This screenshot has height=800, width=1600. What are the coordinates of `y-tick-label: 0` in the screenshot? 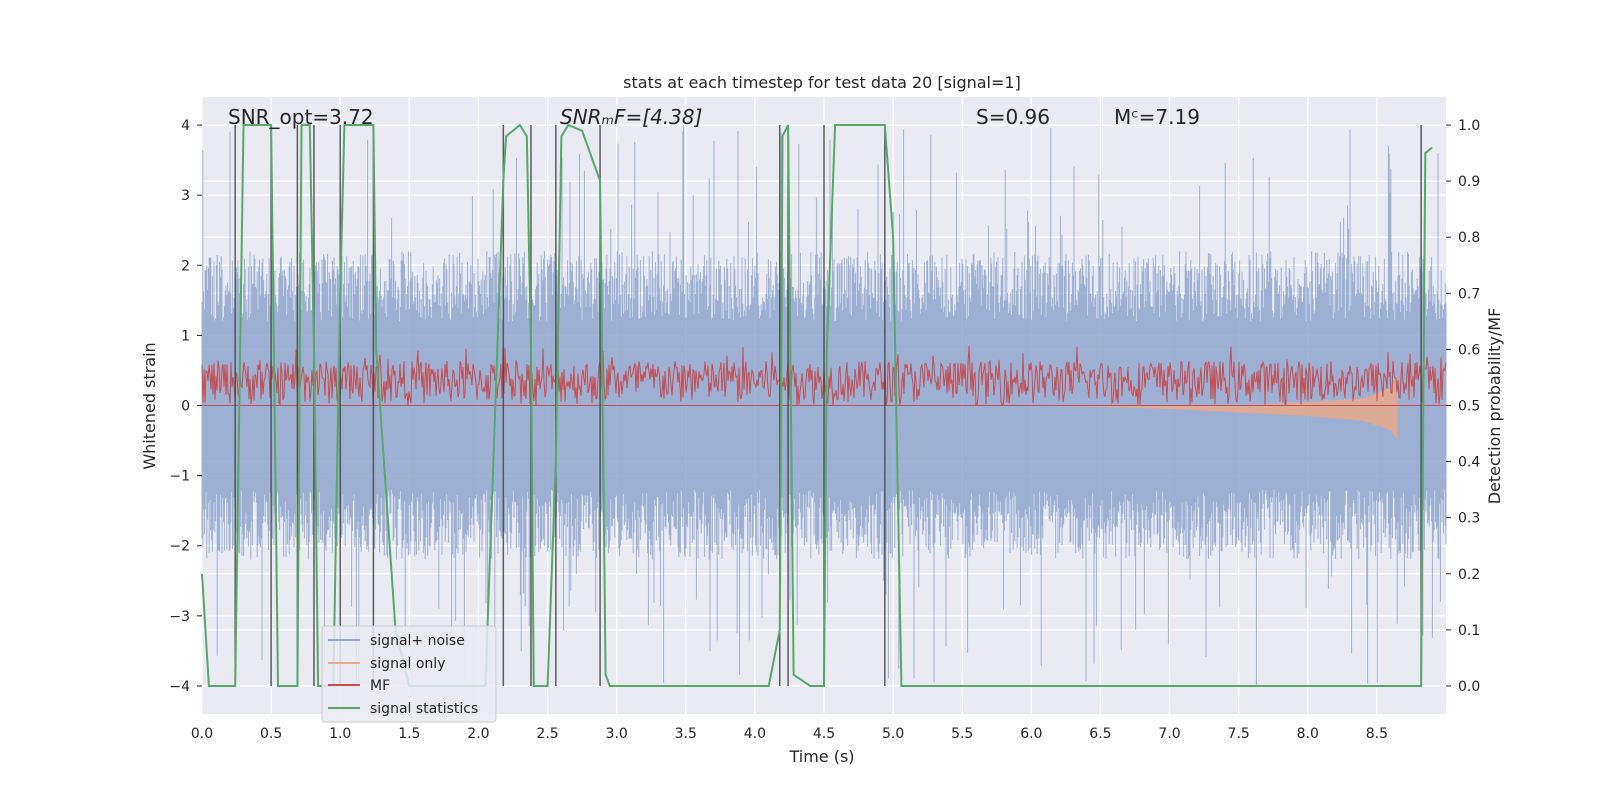 It's located at (185, 407).